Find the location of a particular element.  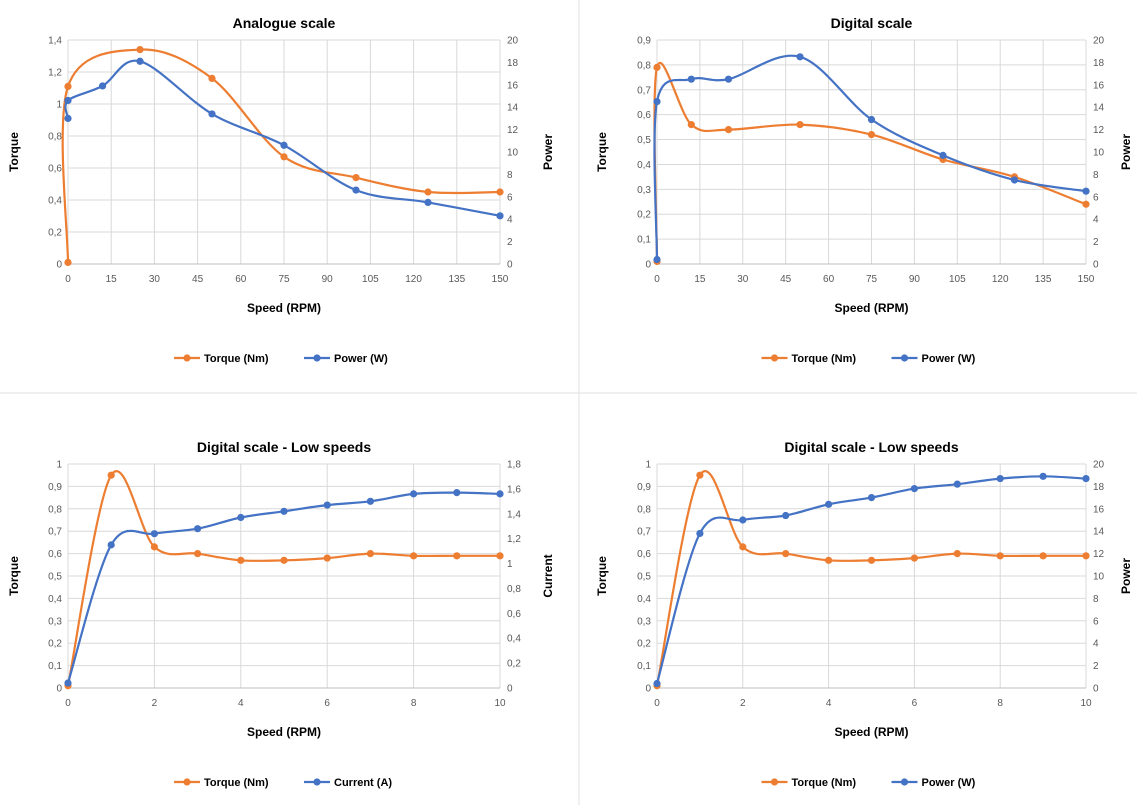

x-tick-label: 45 is located at coordinates (198, 279).